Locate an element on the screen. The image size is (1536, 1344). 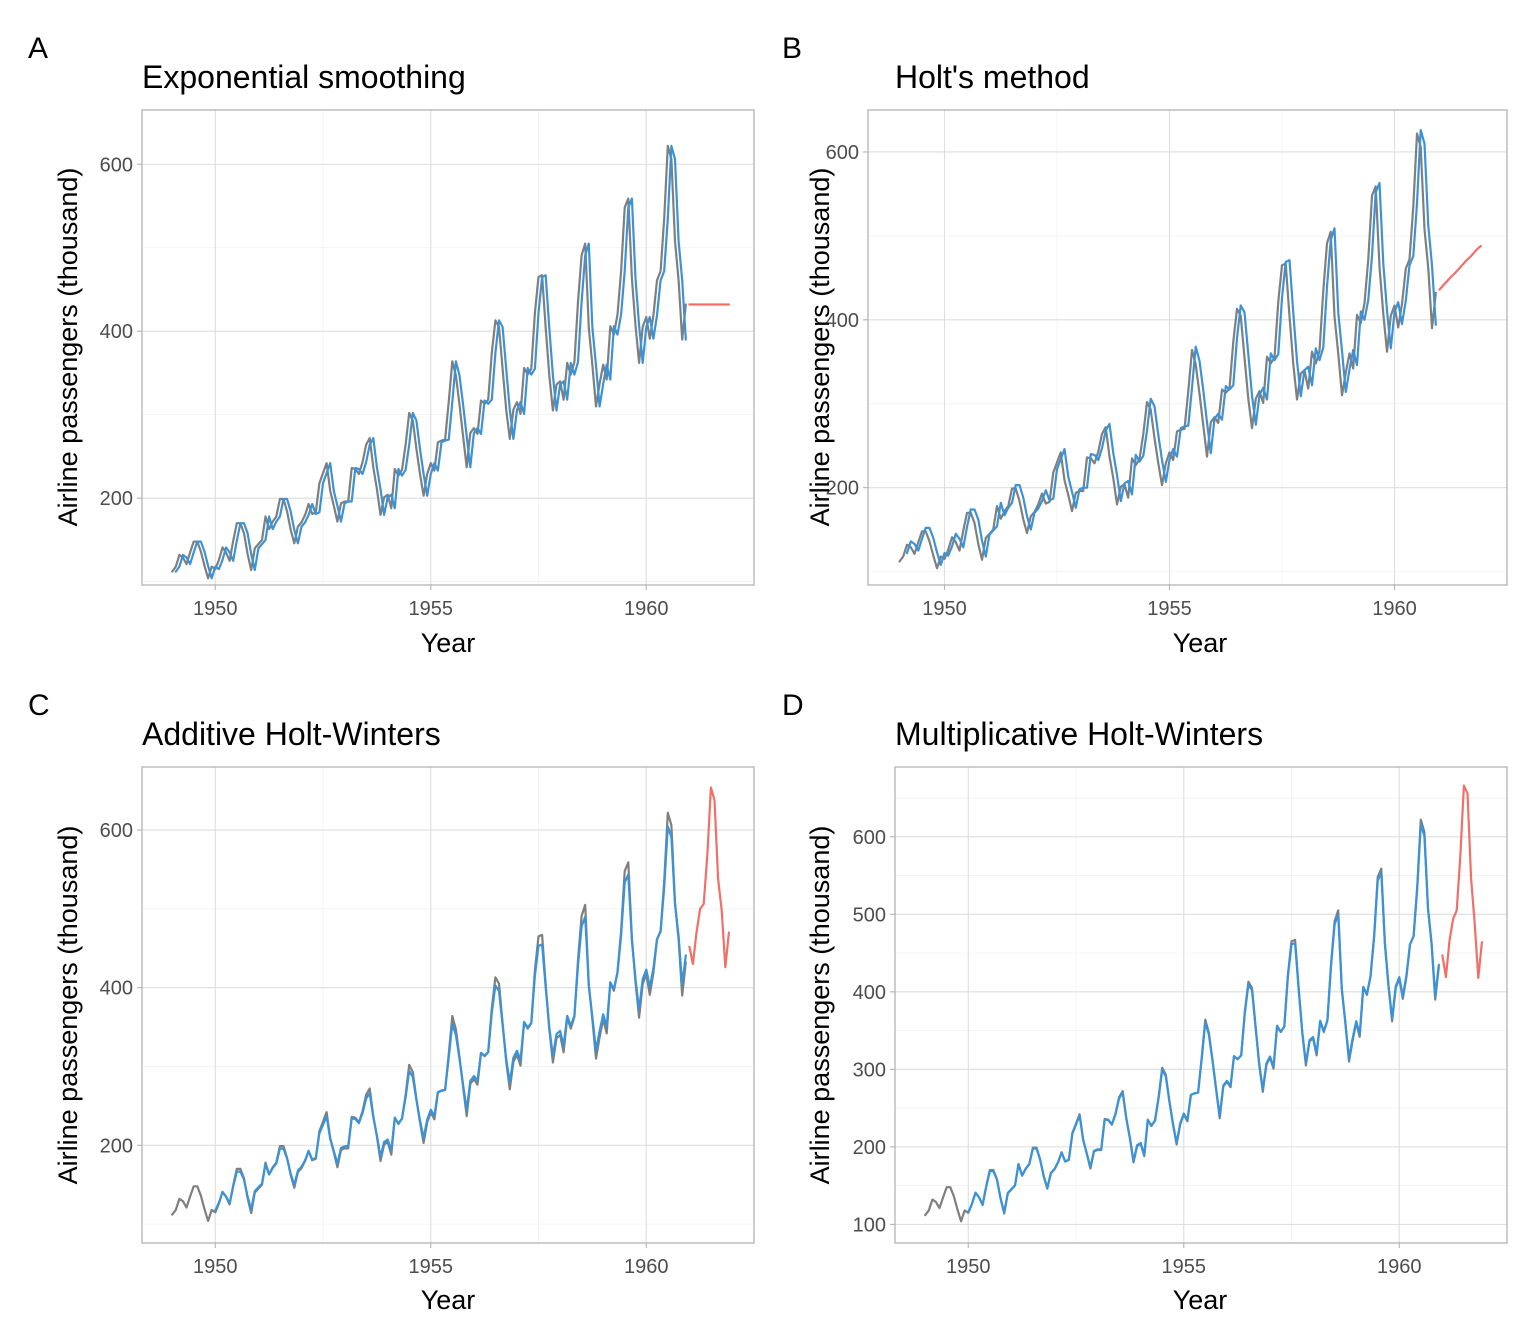
x-tick-label-d: 1950 is located at coordinates (968, 1267).